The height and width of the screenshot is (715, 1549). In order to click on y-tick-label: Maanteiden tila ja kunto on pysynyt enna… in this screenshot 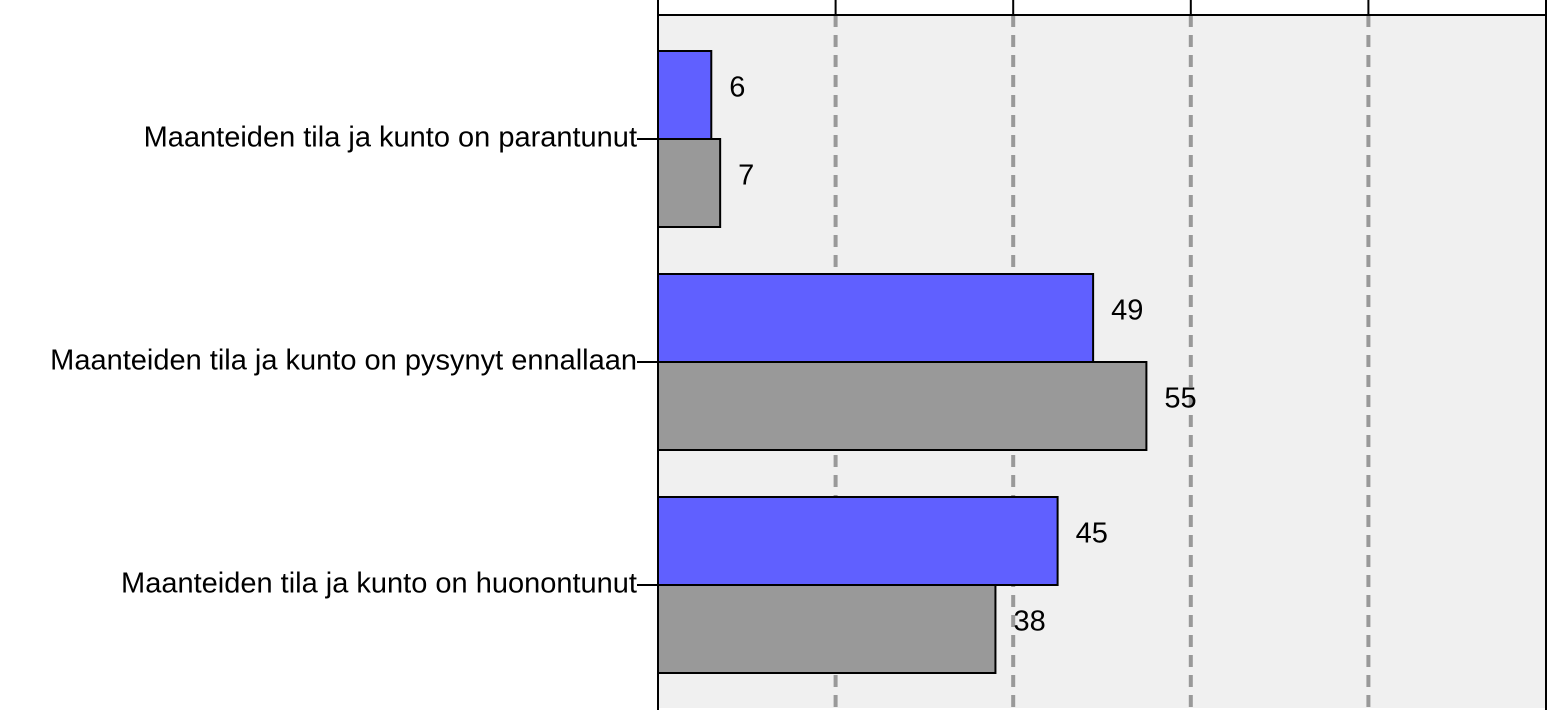, I will do `click(343, 361)`.